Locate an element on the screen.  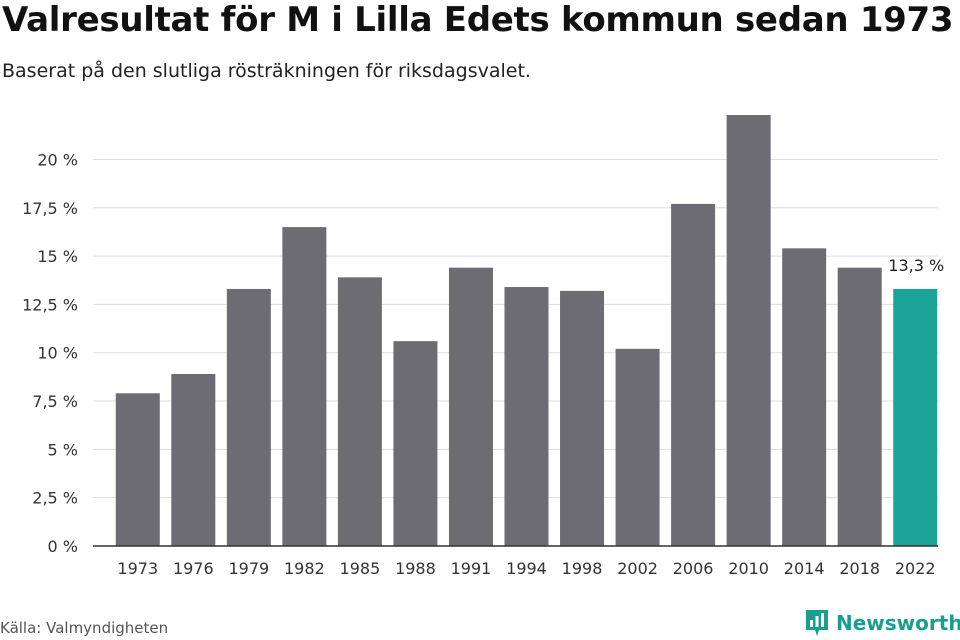
y-tick-label: 17,5 % is located at coordinates (50, 208).